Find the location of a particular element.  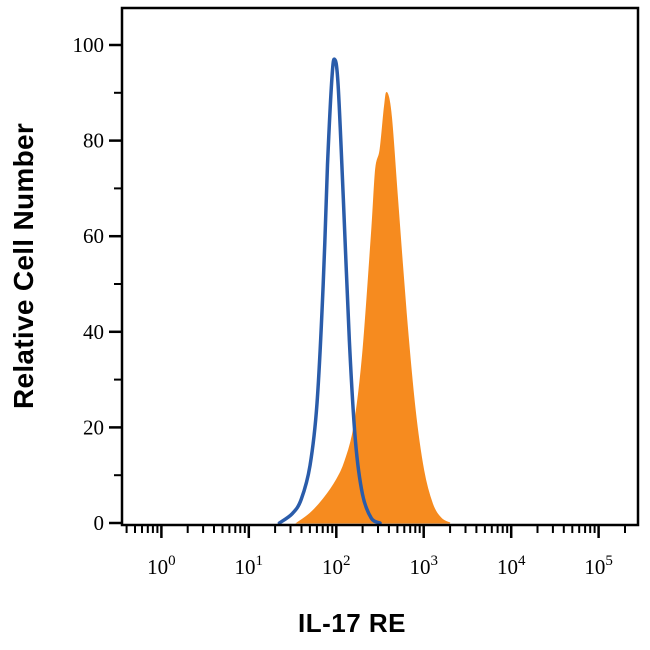

x-axis-tick-label: 10⁰ is located at coordinates (161, 566).